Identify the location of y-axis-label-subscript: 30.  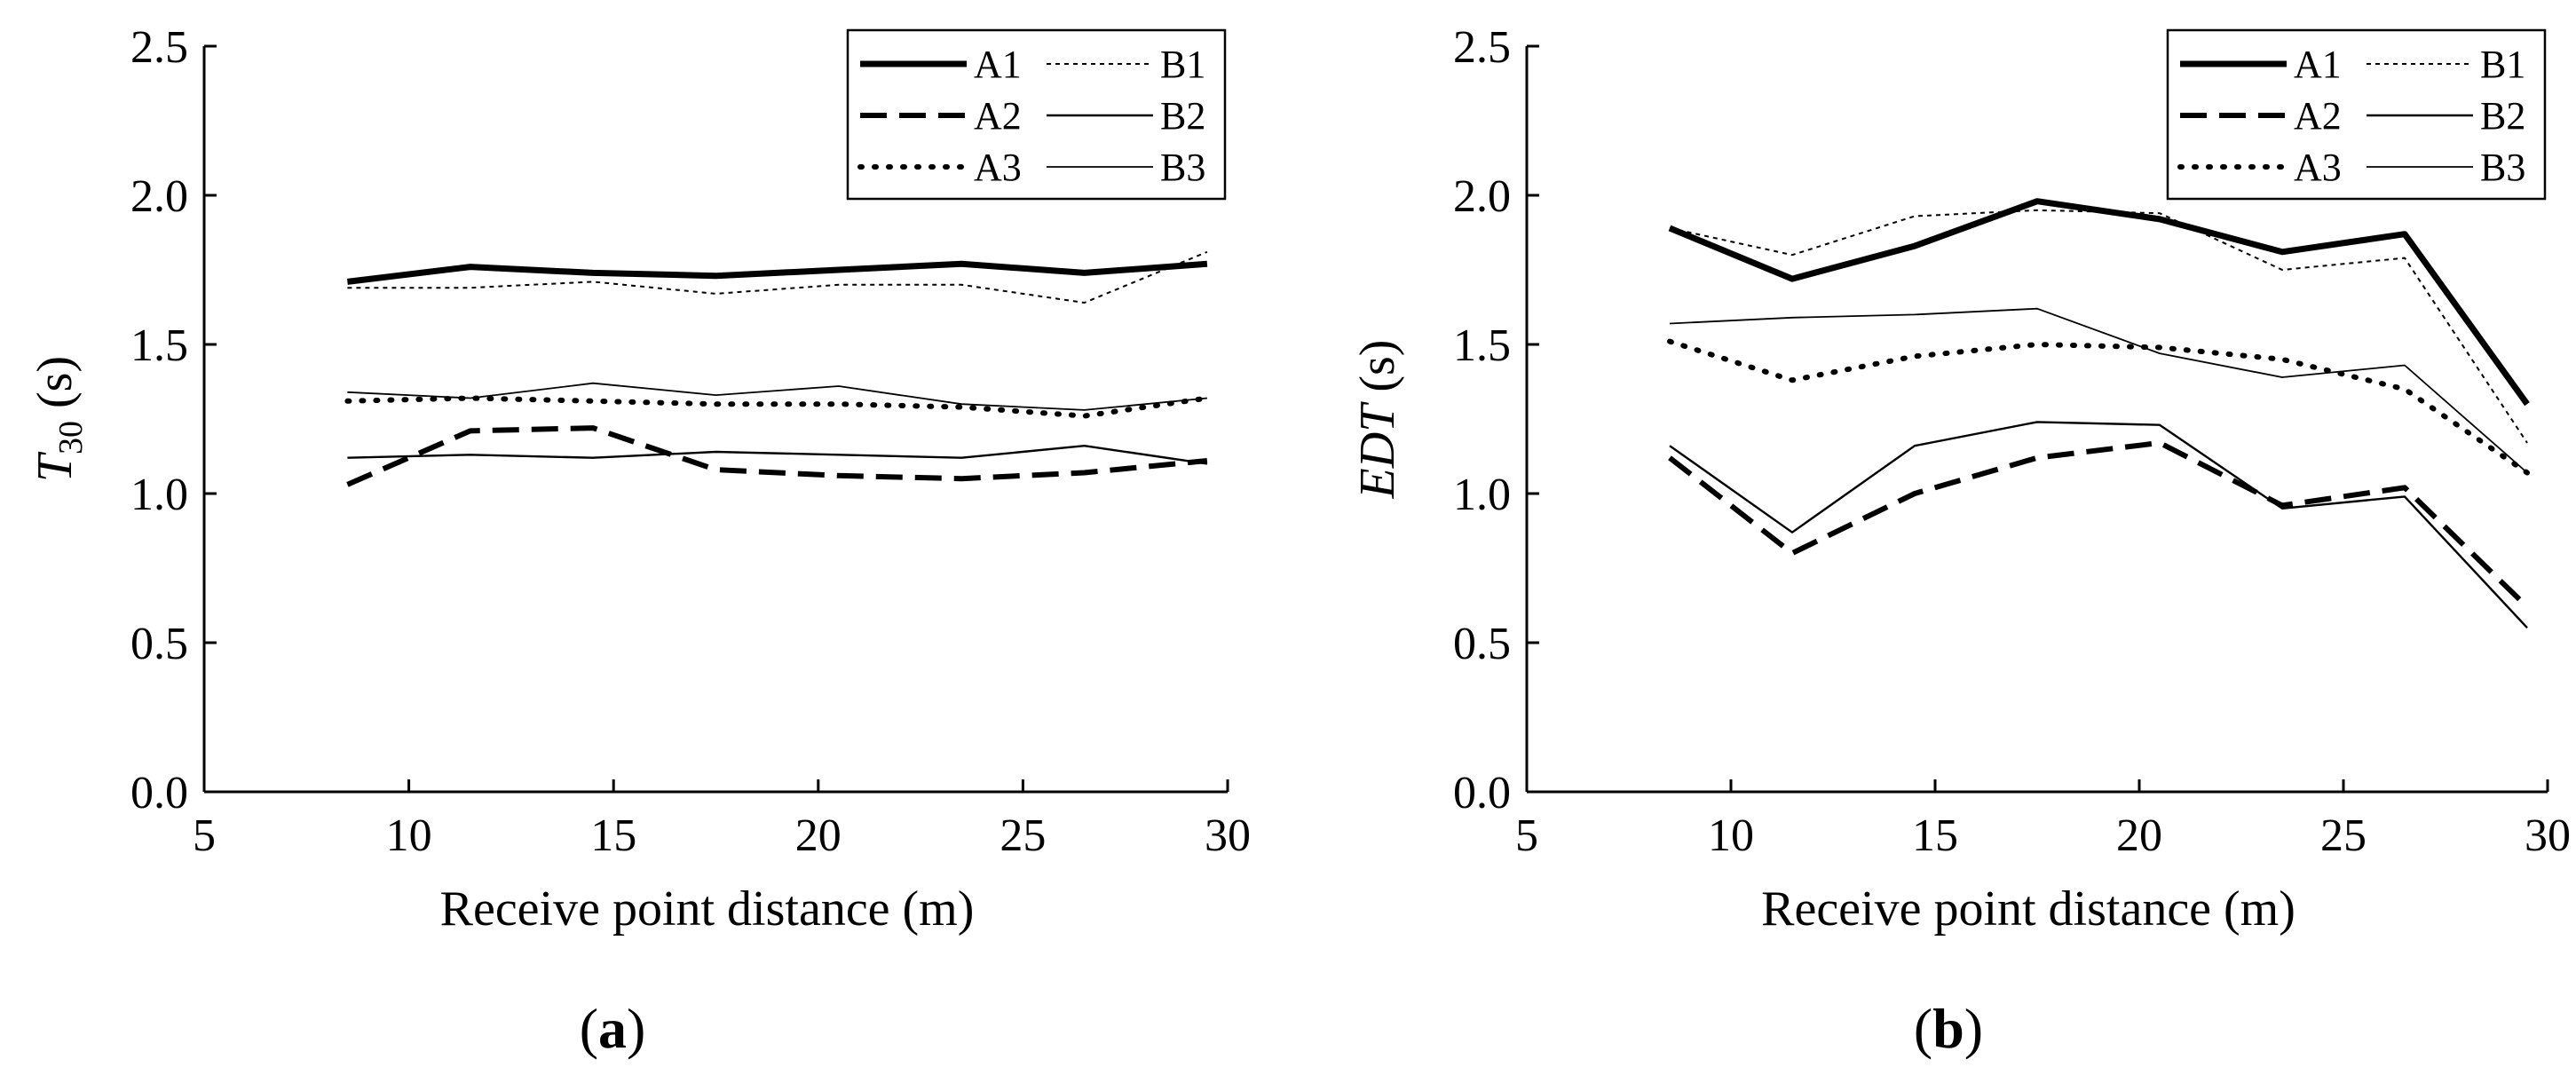
(71, 437).